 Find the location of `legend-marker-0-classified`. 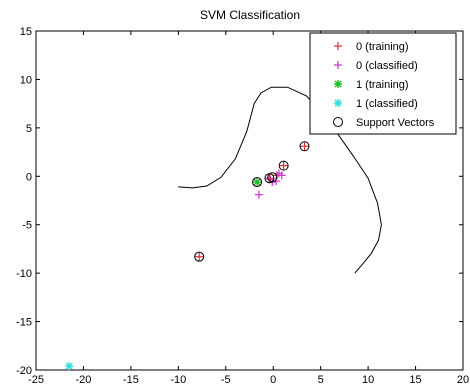

legend-marker-0-classified is located at coordinates (338, 65).